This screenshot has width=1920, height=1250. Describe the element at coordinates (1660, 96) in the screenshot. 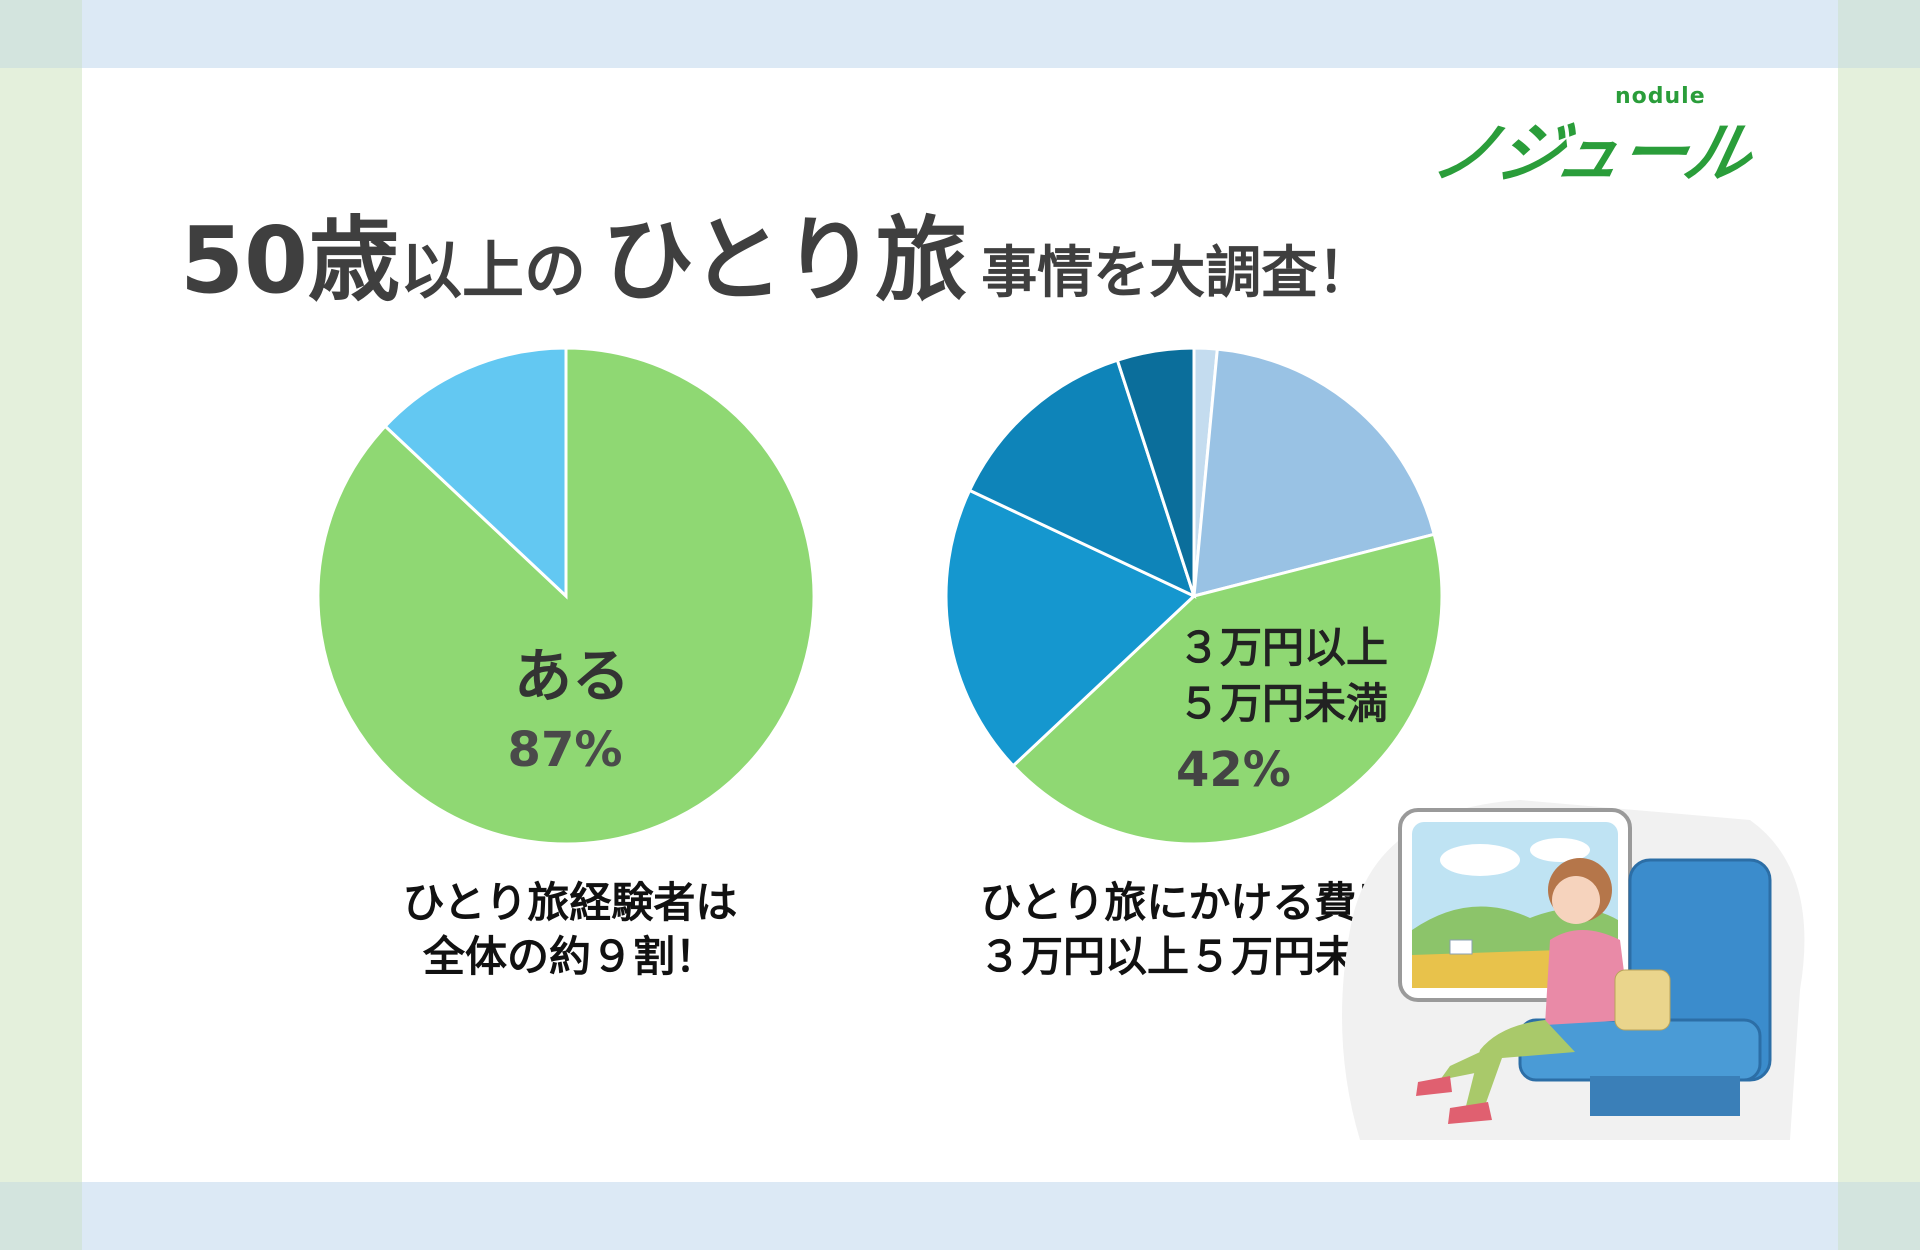

I see `logo-subtext: nodule` at that location.